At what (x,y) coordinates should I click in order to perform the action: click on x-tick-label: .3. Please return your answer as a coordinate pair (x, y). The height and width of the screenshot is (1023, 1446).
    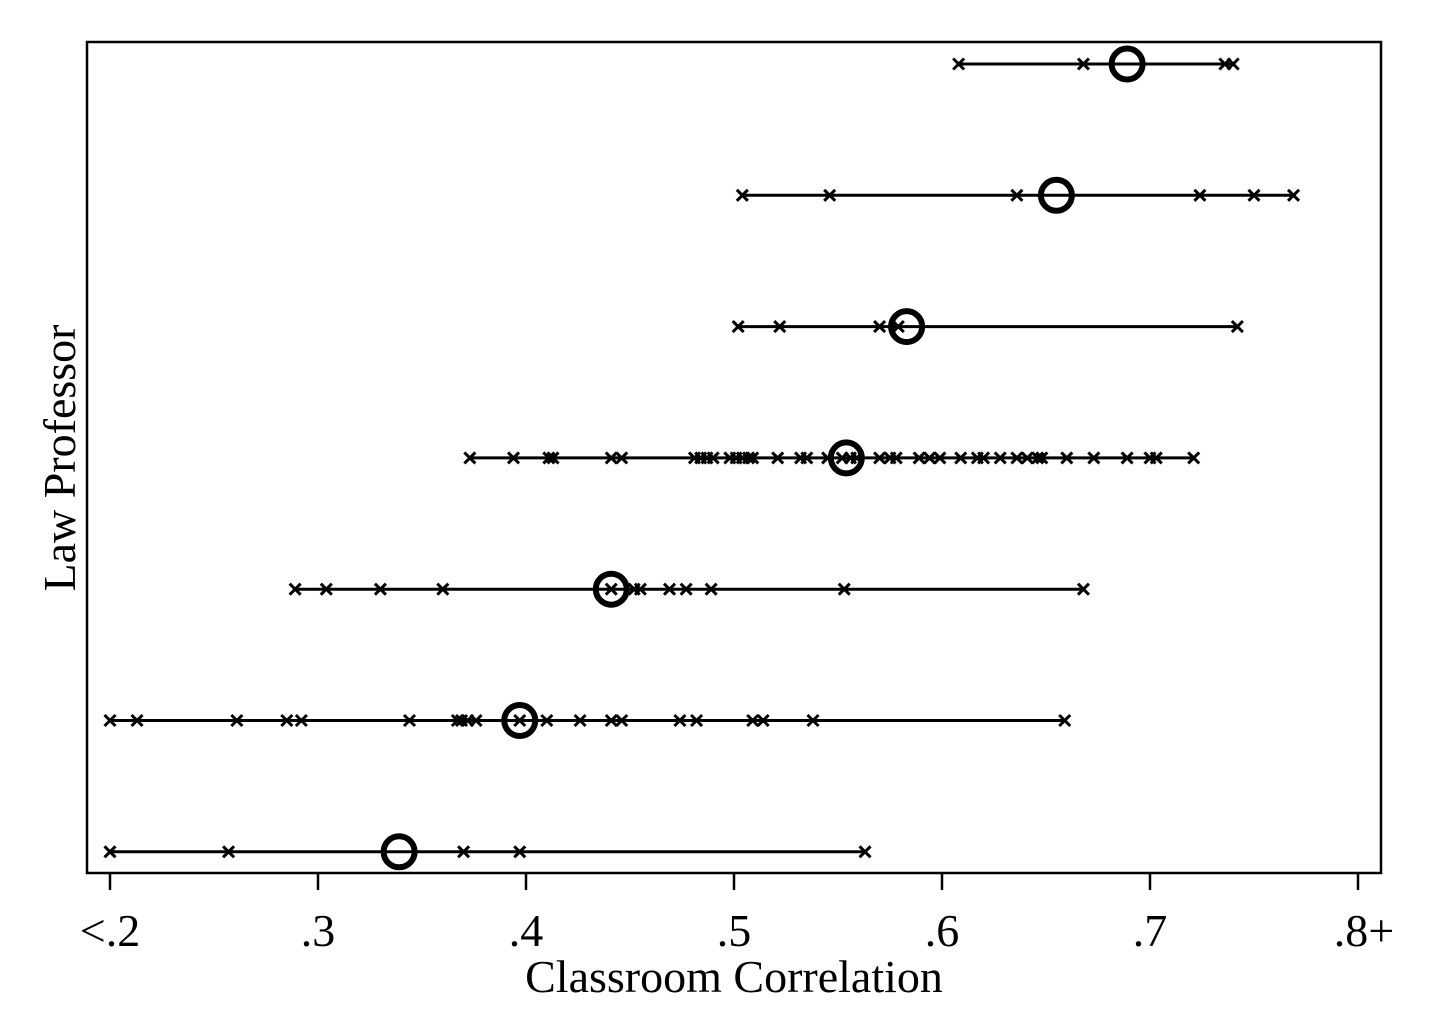
    Looking at the image, I should click on (318, 930).